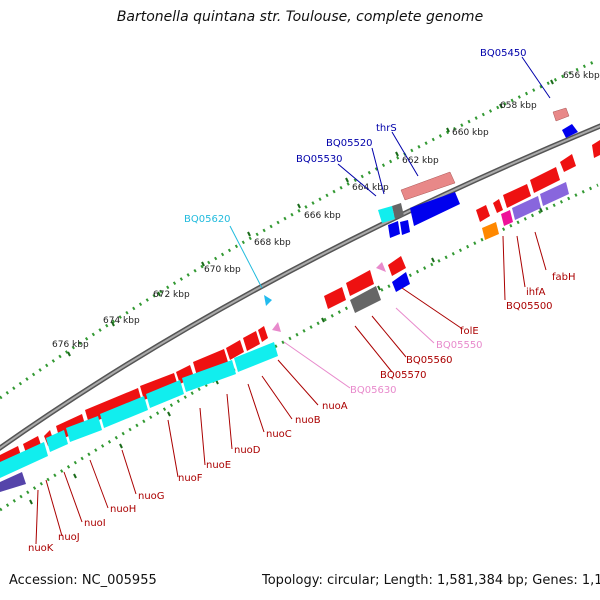 Image resolution: width=600 pixels, height=600 pixels. I want to click on gene-red-small-b, so click(498, 206).